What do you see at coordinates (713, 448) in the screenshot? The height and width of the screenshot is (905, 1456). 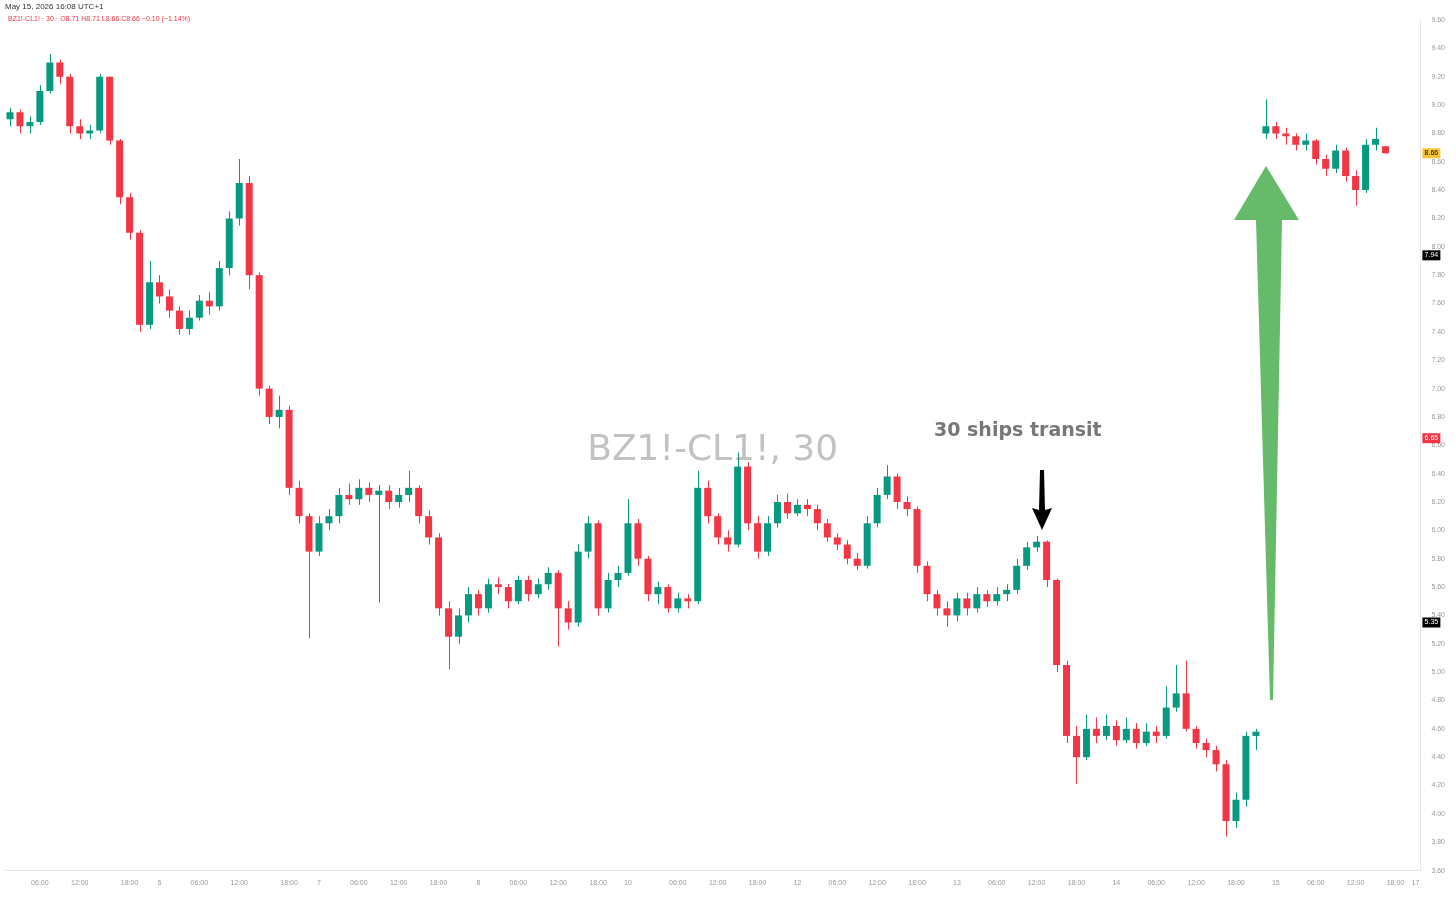 I see `text: BZ1!-CL1!, 30` at bounding box center [713, 448].